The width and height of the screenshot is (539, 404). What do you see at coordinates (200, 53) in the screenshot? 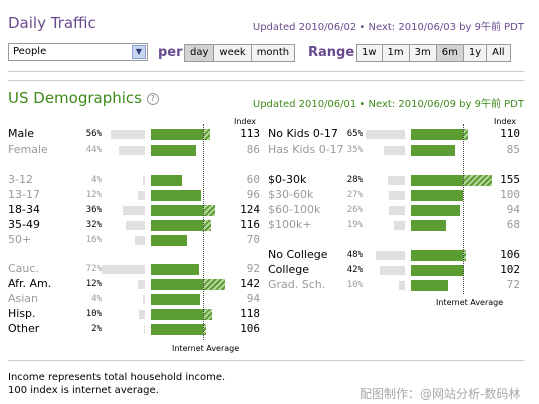
I see `per-option-day: day` at bounding box center [200, 53].